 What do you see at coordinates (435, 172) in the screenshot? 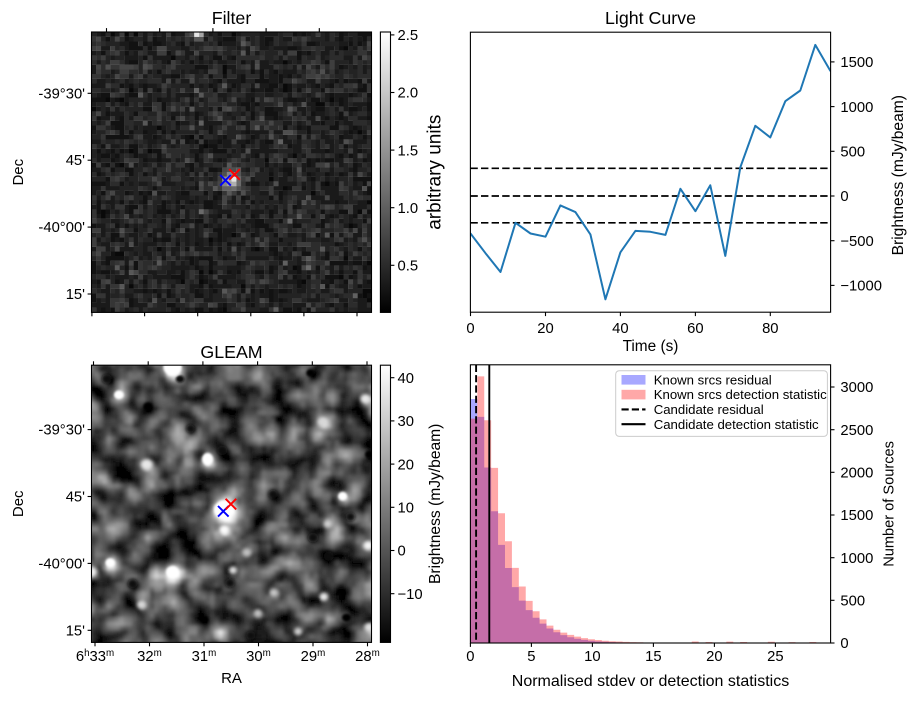
I see `svg-text: arbitrary units` at bounding box center [435, 172].